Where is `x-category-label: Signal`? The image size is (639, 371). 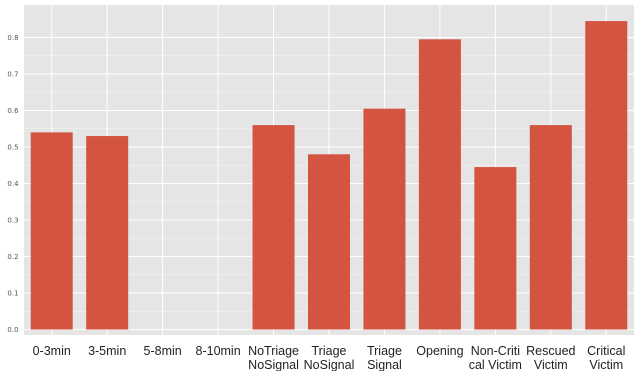 x-category-label: Signal is located at coordinates (384, 364).